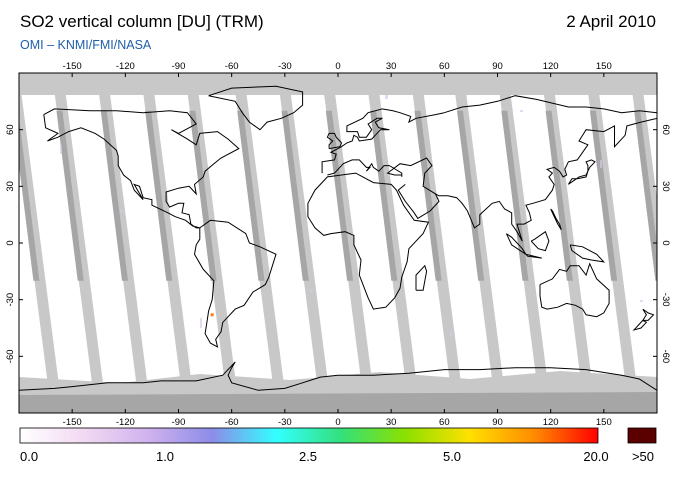 Image resolution: width=676 pixels, height=480 pixels. What do you see at coordinates (338, 84) in the screenshot?
I see `arctic-no-data` at bounding box center [338, 84].